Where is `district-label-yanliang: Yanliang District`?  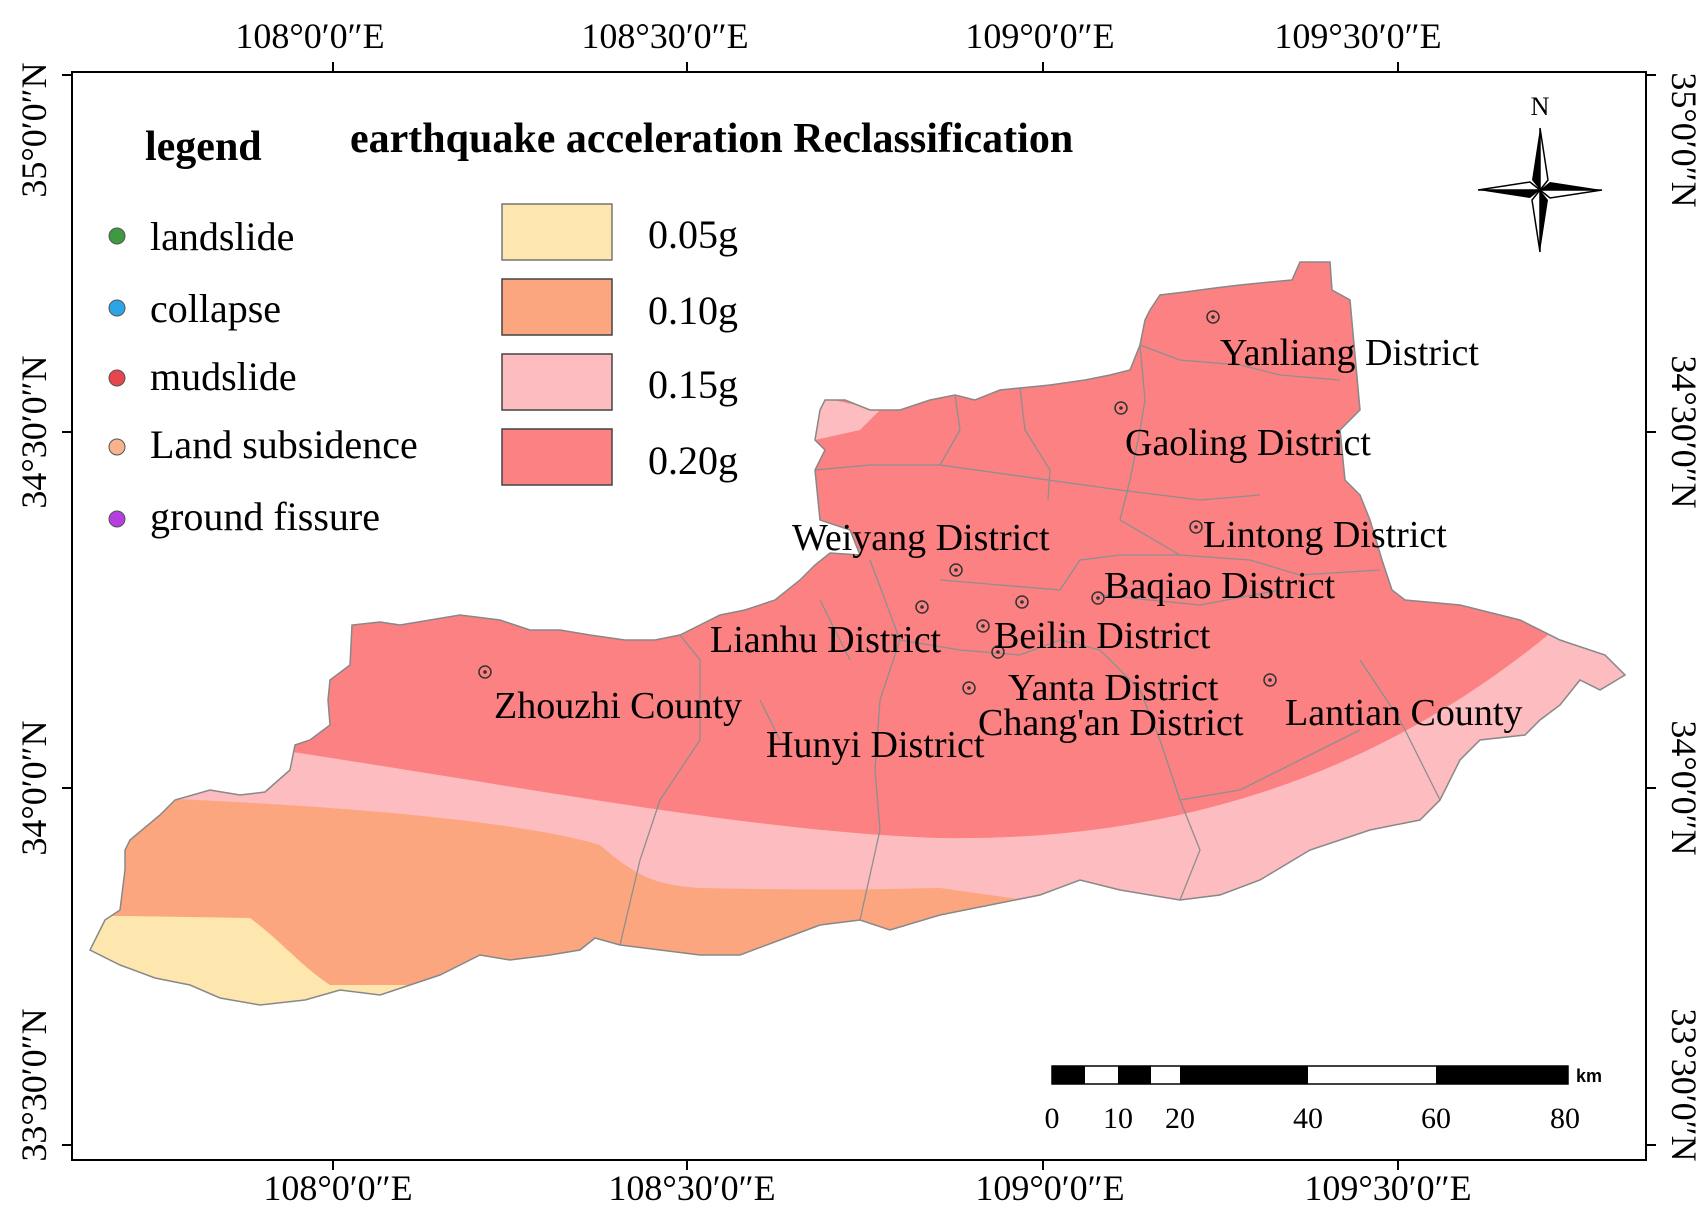
district-label-yanliang: Yanliang District is located at coordinates (1349, 353).